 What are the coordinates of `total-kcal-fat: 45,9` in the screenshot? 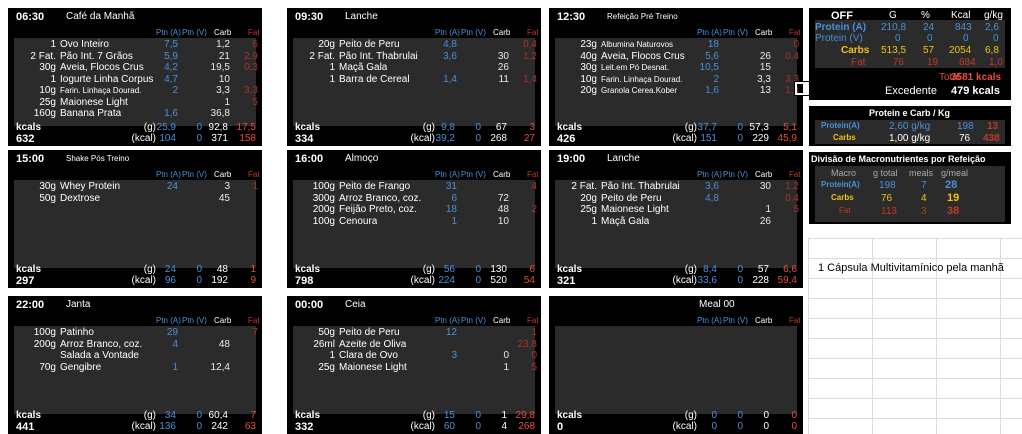 It's located at (787, 138).